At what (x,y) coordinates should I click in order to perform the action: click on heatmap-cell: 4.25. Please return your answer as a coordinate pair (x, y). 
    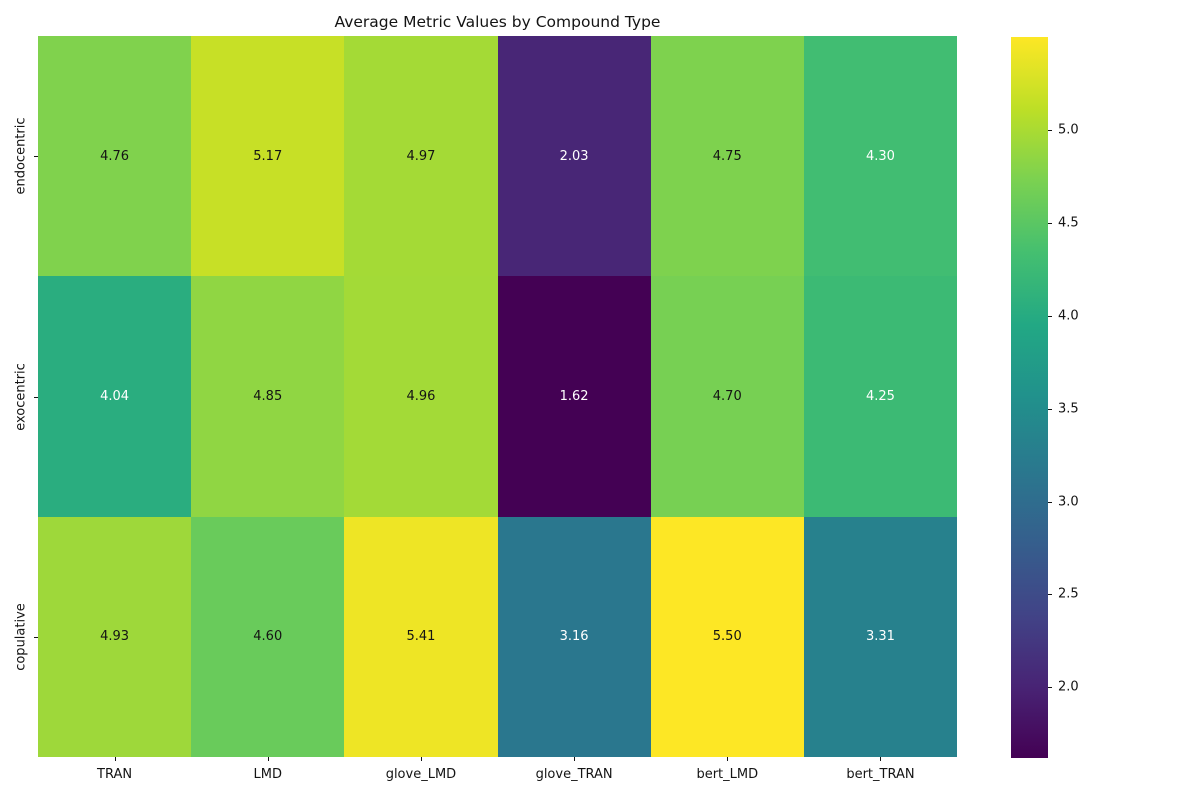
    Looking at the image, I should click on (880, 396).